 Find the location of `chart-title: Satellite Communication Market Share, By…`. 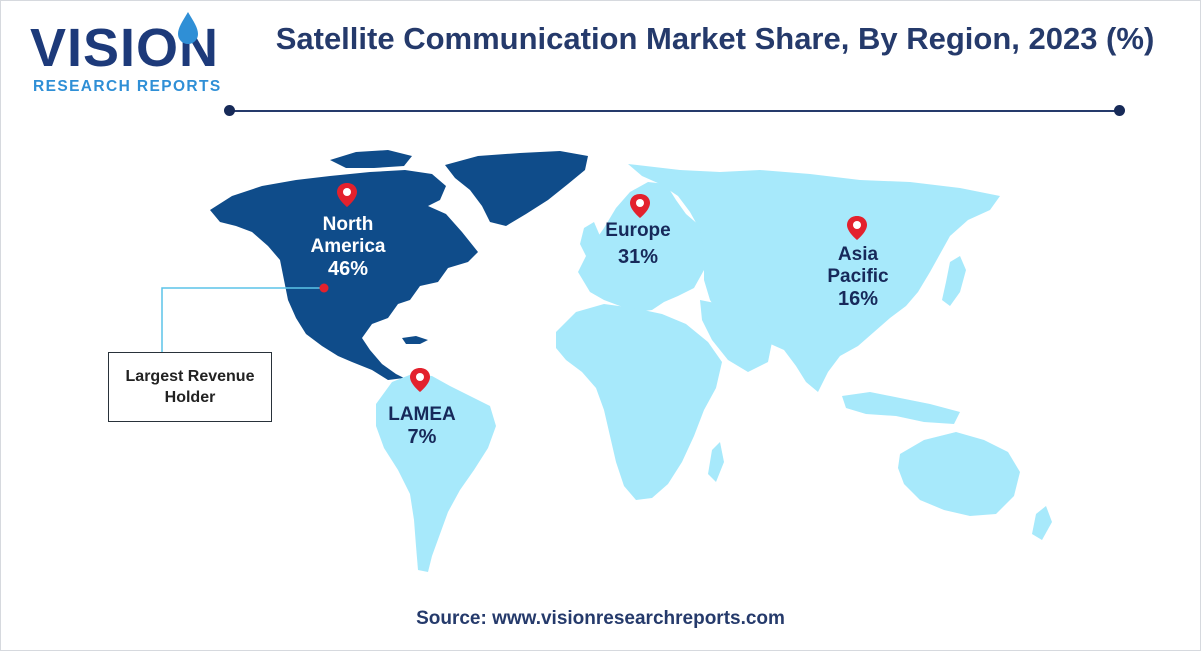

chart-title: Satellite Communication Market Share, By… is located at coordinates (715, 38).